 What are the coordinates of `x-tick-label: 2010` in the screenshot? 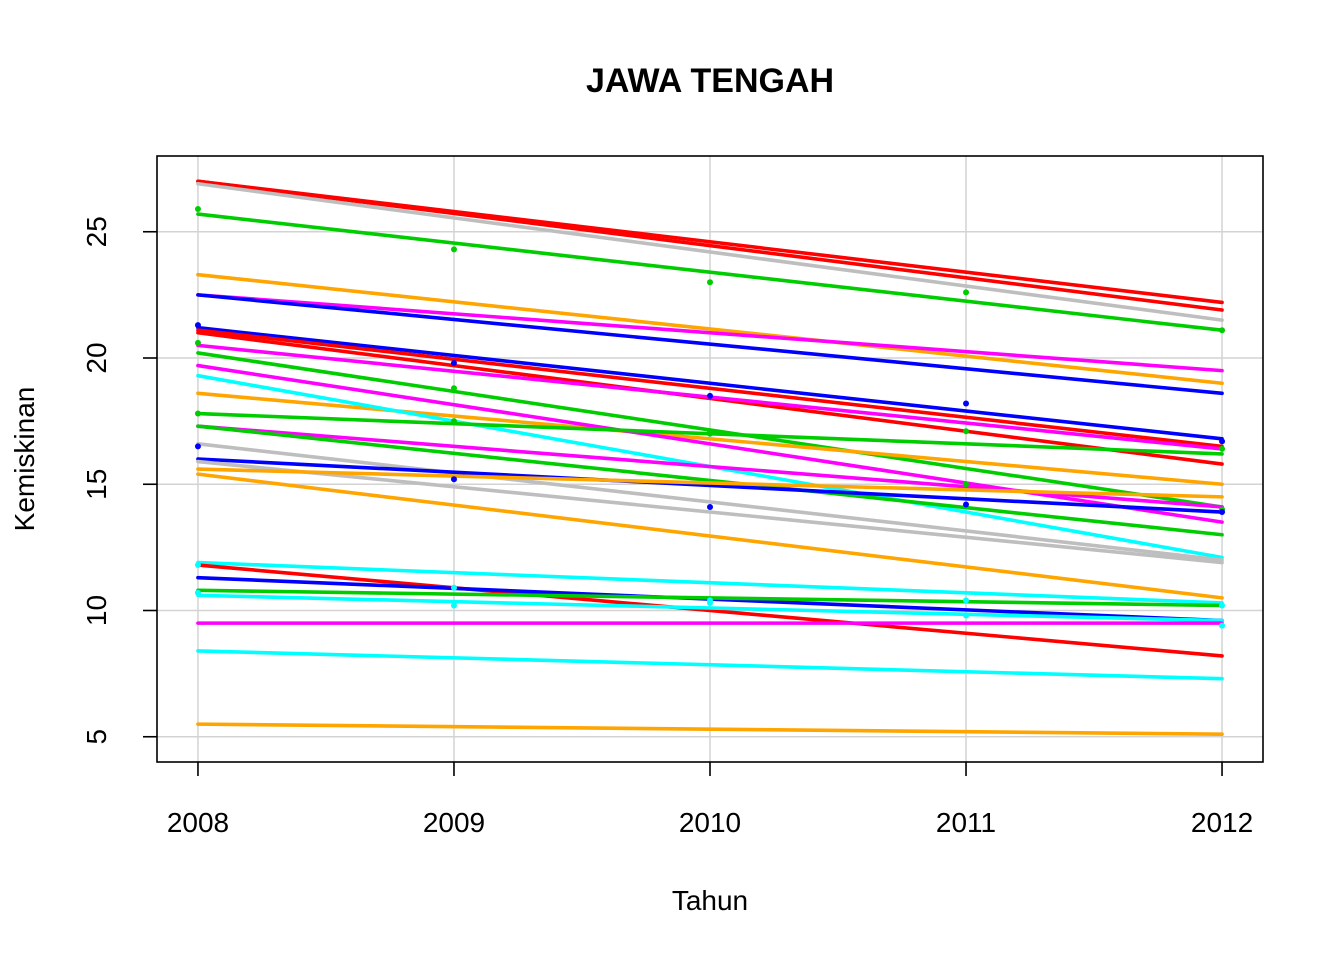 It's located at (710, 822).